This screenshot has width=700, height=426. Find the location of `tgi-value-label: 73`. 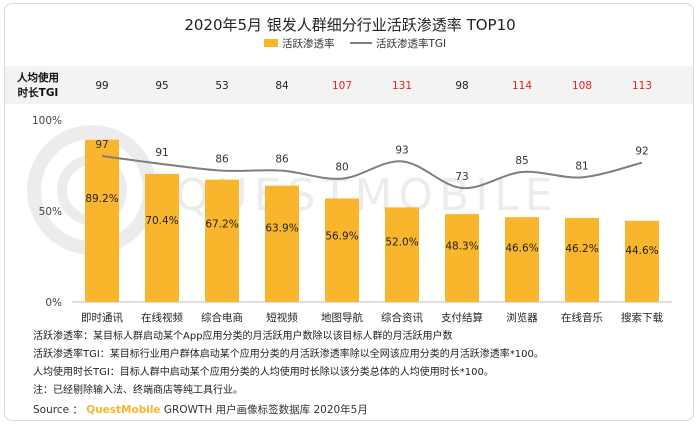

tgi-value-label: 73 is located at coordinates (461, 177).